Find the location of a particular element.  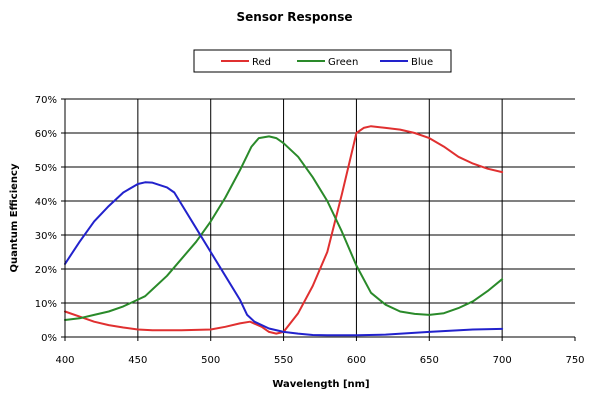

x-tick-label: 750 is located at coordinates (574, 360).